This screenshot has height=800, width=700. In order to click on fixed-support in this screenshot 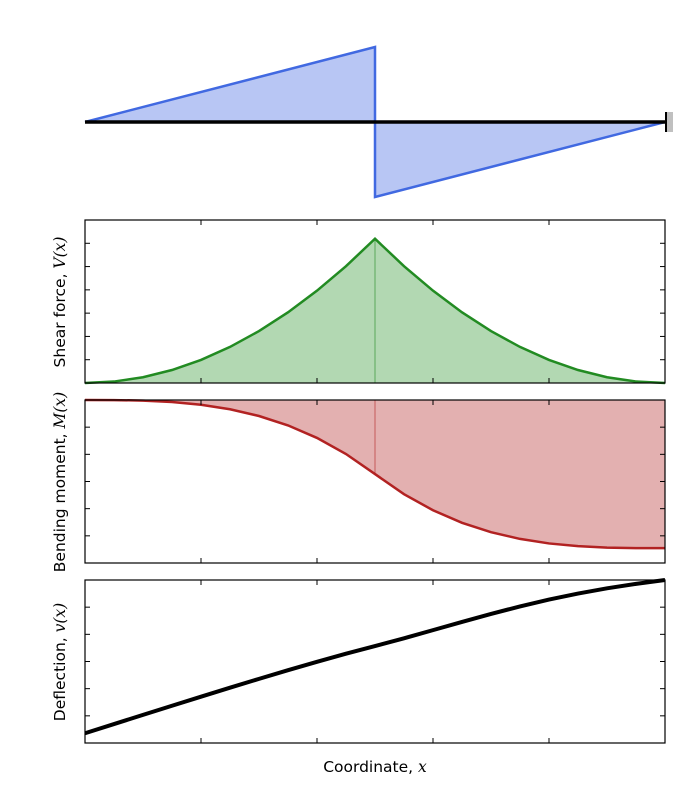, I will do `click(669, 122)`.